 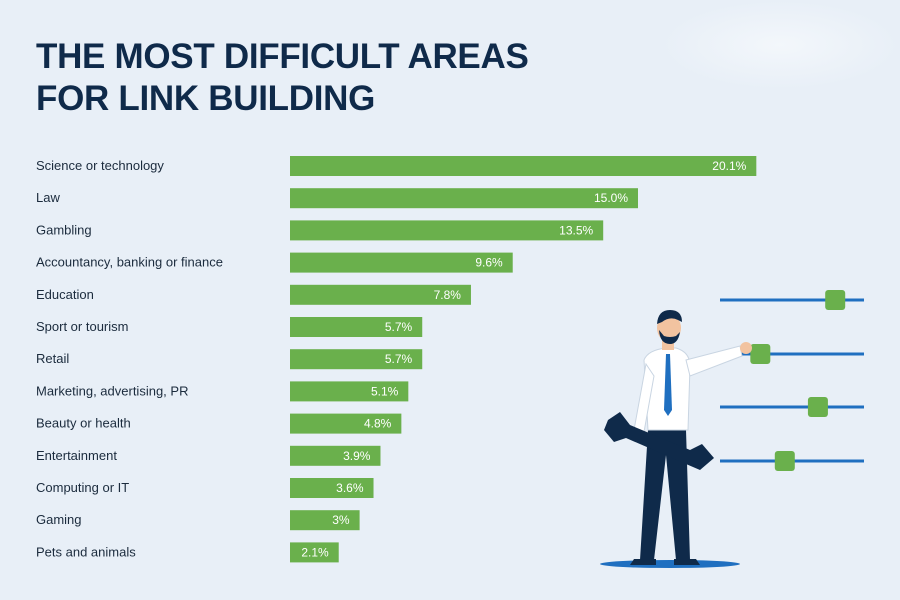 I want to click on category-label: Computing or IT, so click(x=82, y=487).